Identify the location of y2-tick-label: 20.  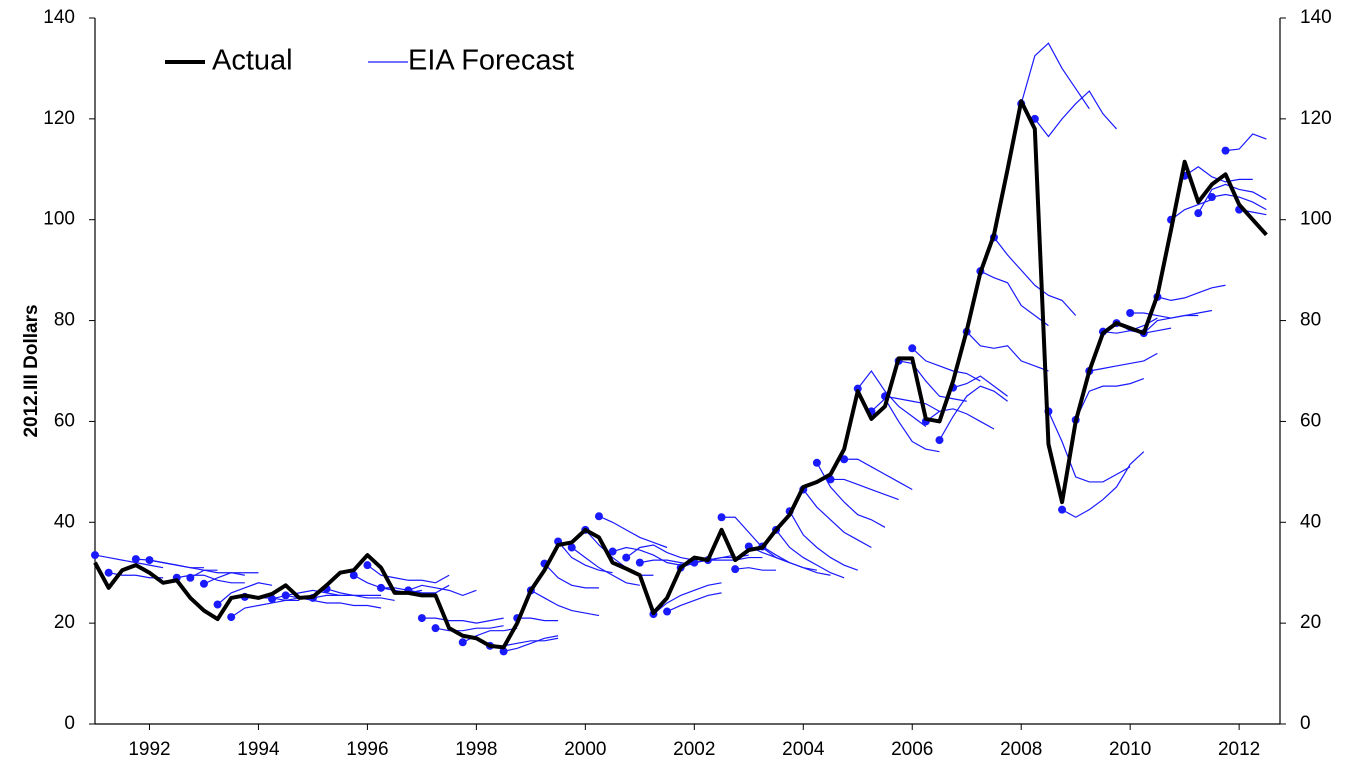
(1310, 622).